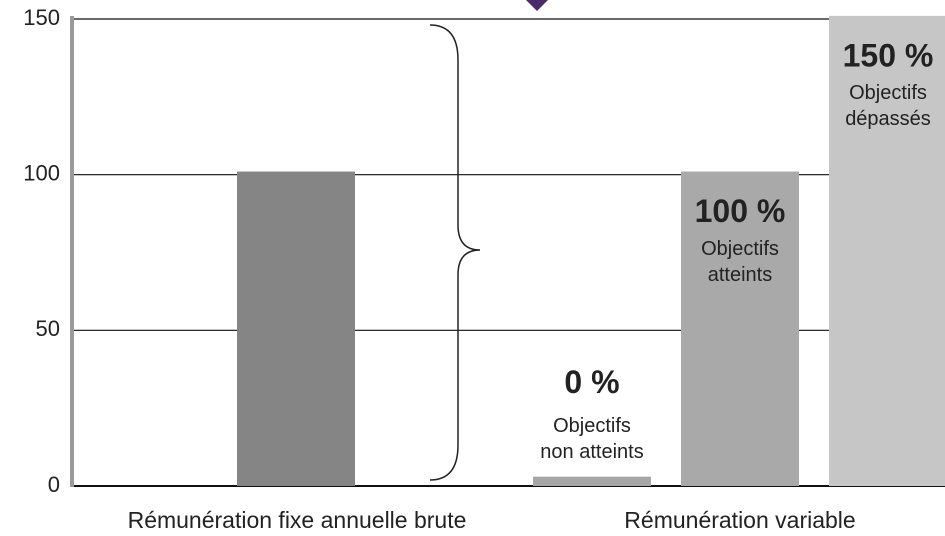 This screenshot has width=945, height=536. I want to click on y-tick-label: 100, so click(41, 172).